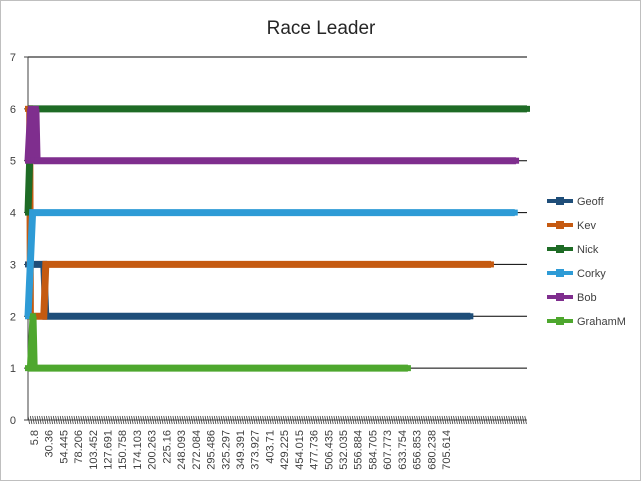 This screenshot has width=641, height=481. What do you see at coordinates (591, 202) in the screenshot?
I see `legend-label: Geoff` at bounding box center [591, 202].